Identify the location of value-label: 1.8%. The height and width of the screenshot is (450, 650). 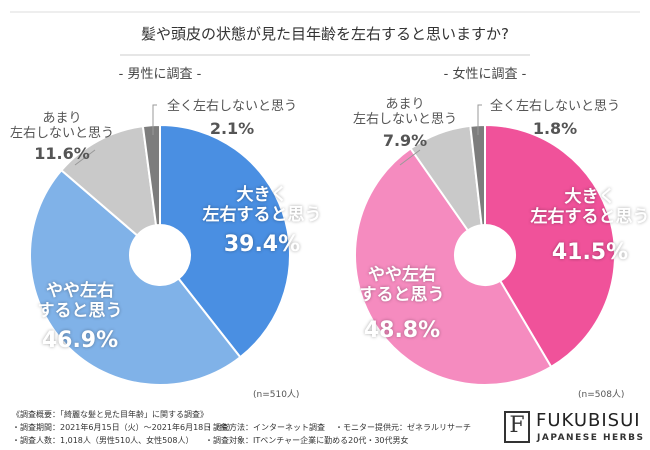
(555, 128).